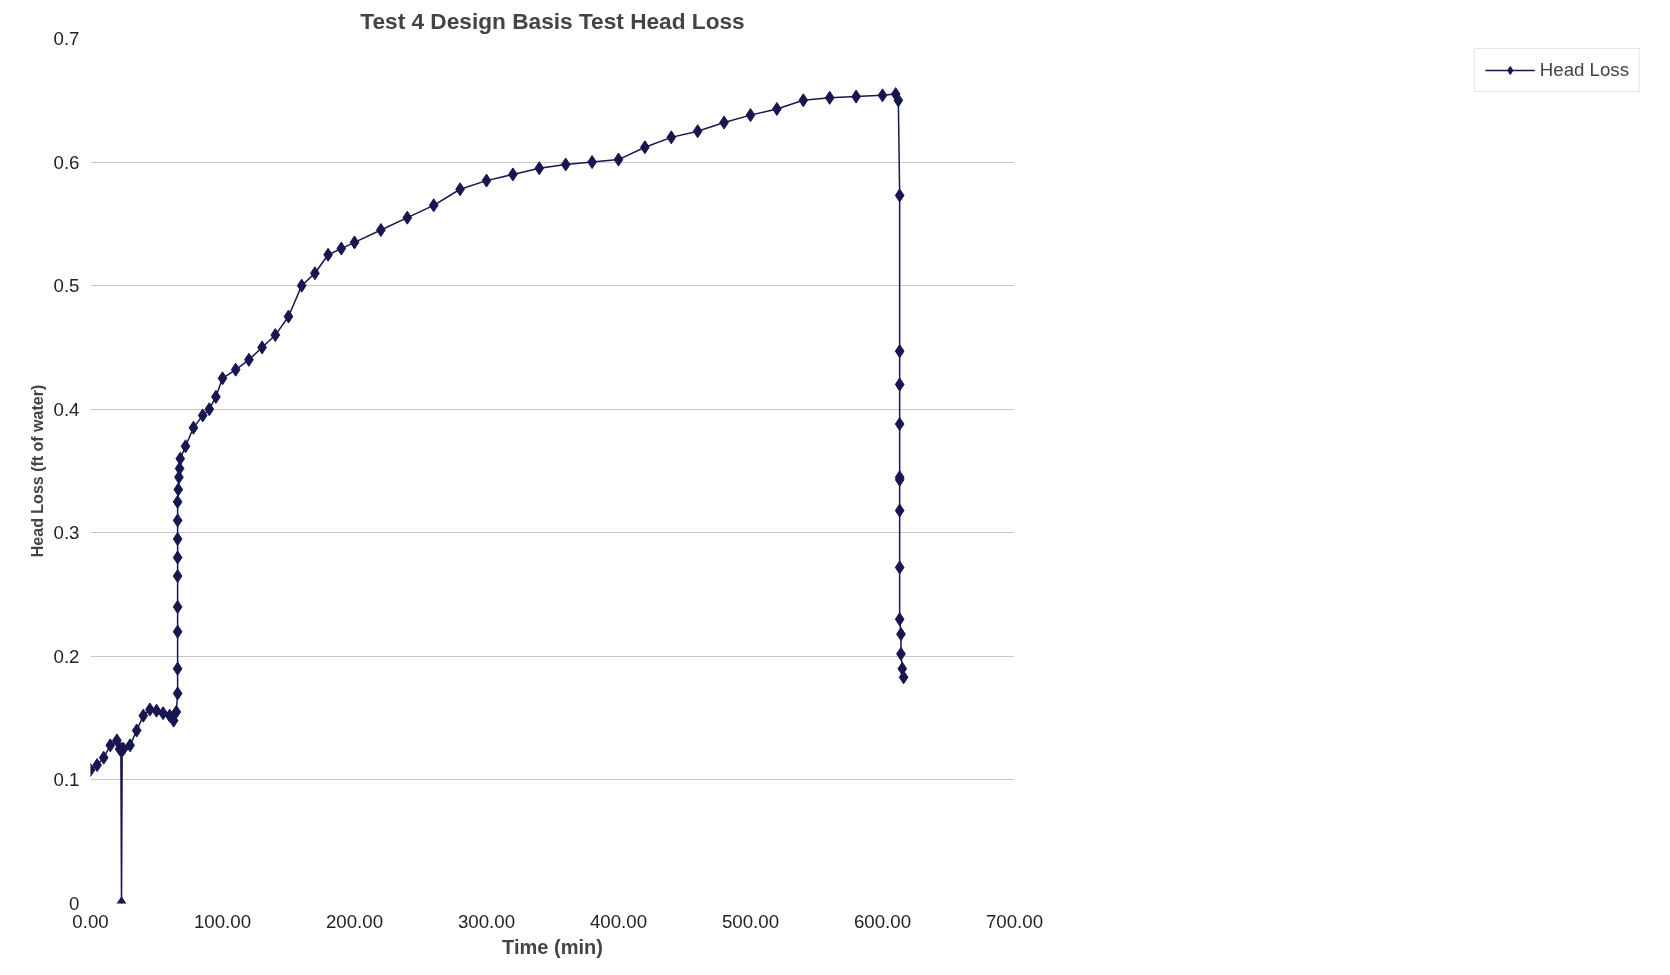 The height and width of the screenshot is (975, 1670). What do you see at coordinates (354, 921) in the screenshot?
I see `x-tick-label: 200.00` at bounding box center [354, 921].